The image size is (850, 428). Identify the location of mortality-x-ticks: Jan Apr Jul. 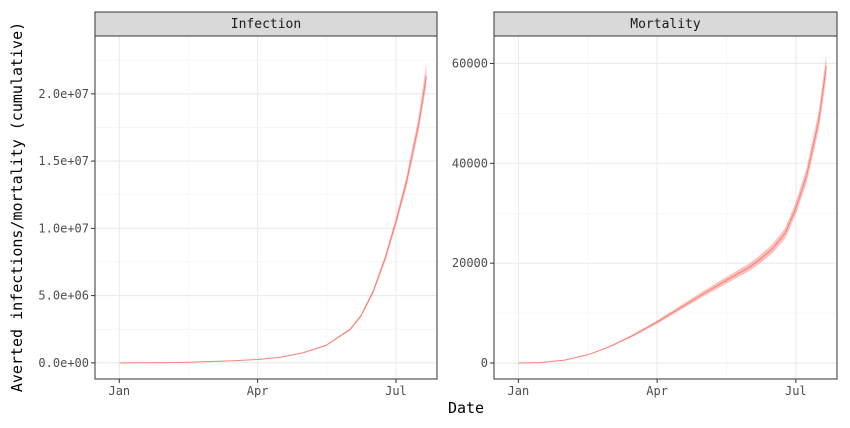
(657, 388).